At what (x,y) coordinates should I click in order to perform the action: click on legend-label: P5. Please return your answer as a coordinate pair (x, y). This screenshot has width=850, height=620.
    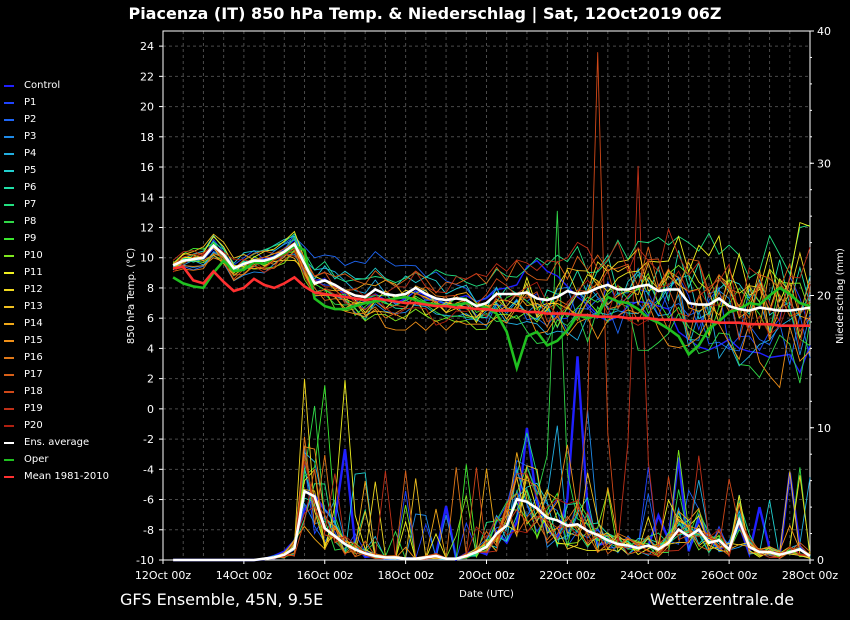
    Looking at the image, I should click on (30, 170).